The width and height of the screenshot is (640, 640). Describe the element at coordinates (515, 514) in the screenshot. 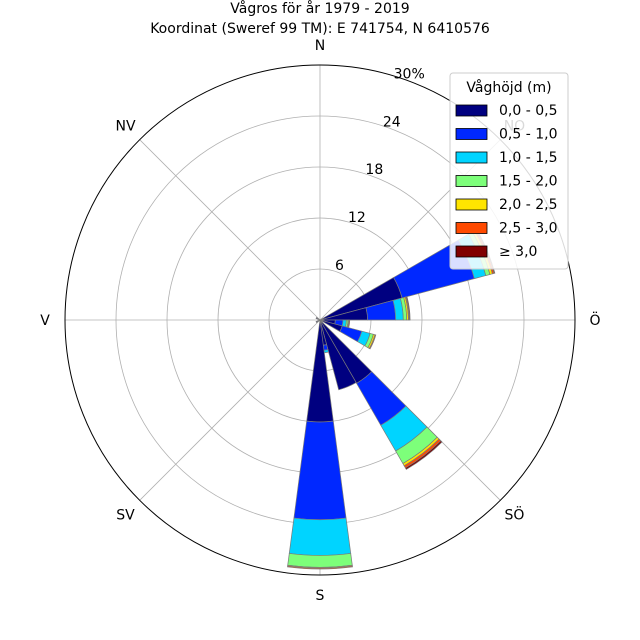

I see `direction-label: SÖ` at that location.